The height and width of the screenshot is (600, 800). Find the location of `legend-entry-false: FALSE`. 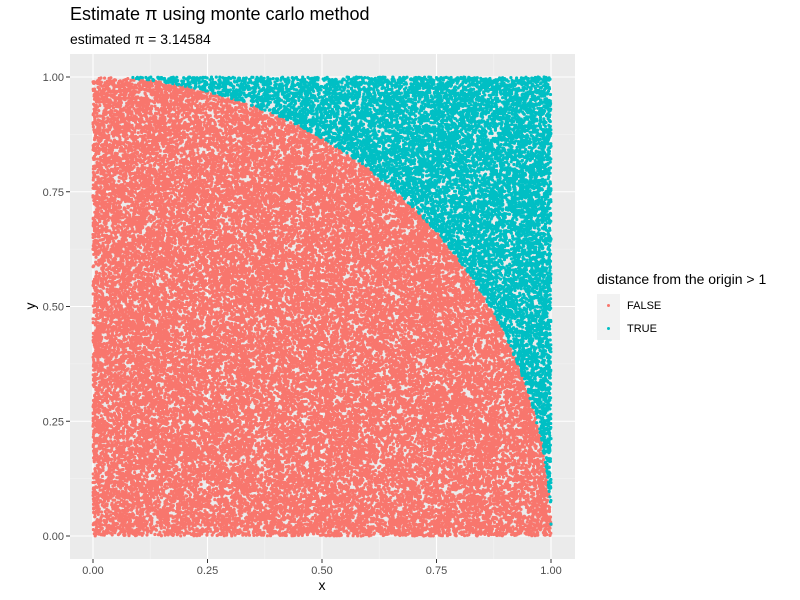

legend-entry-false: FALSE is located at coordinates (681, 305).